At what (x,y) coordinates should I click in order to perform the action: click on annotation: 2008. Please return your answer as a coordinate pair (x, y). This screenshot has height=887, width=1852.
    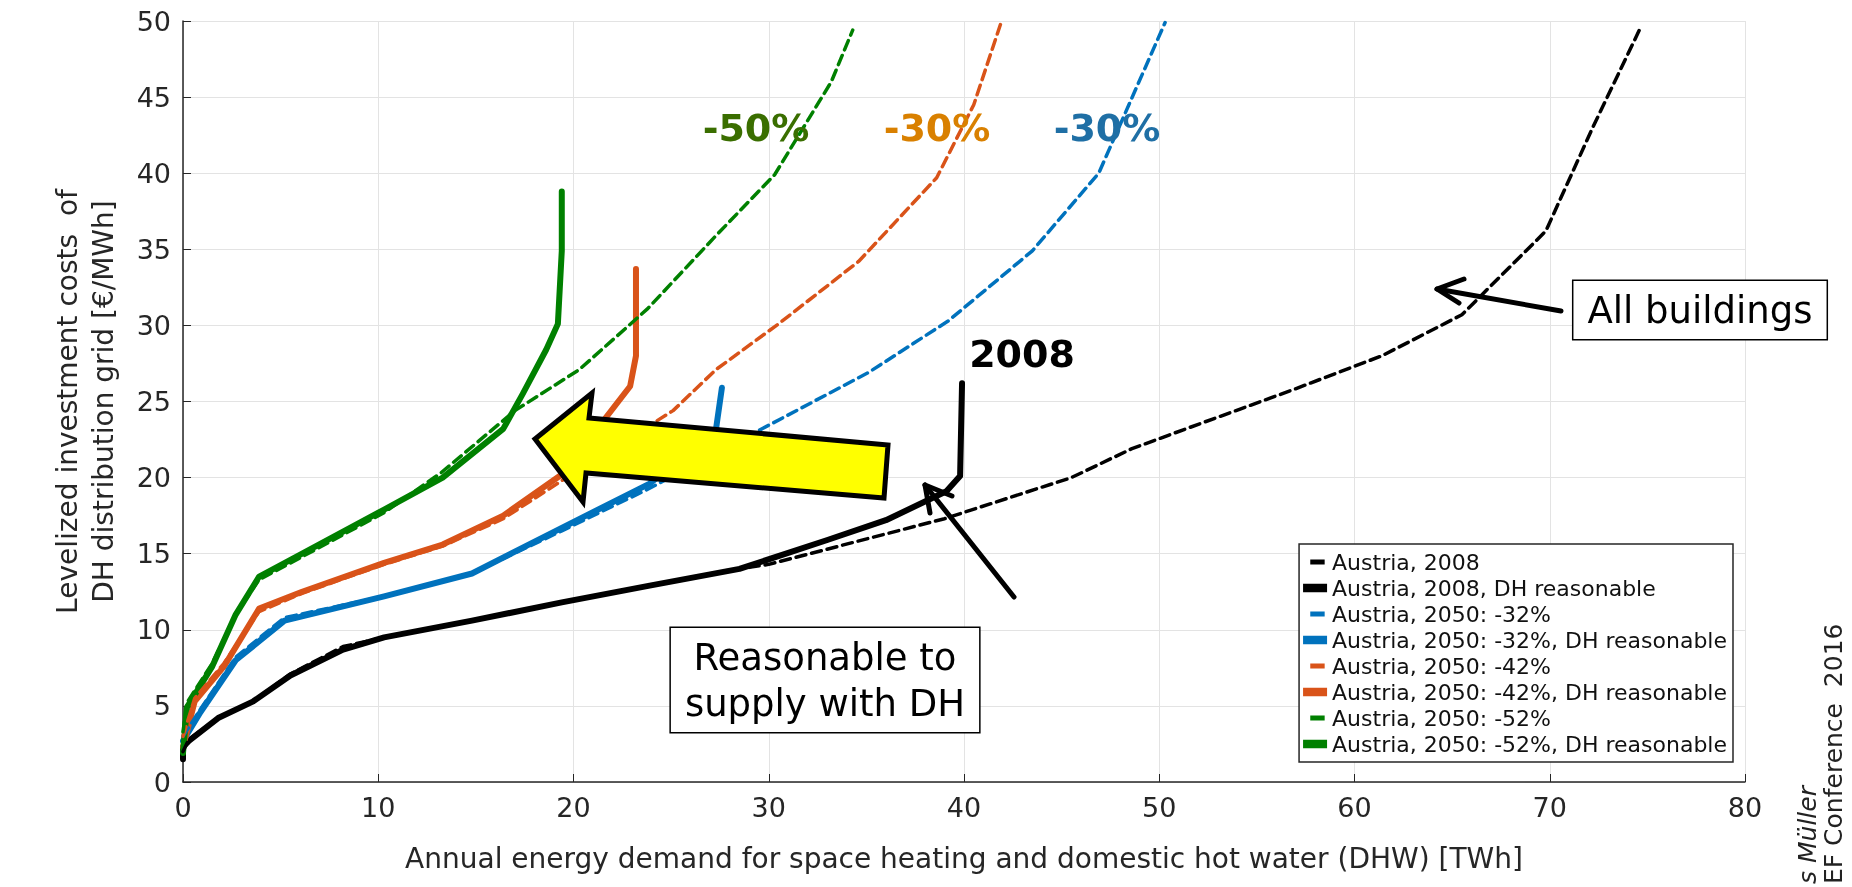
    Looking at the image, I should click on (1022, 354).